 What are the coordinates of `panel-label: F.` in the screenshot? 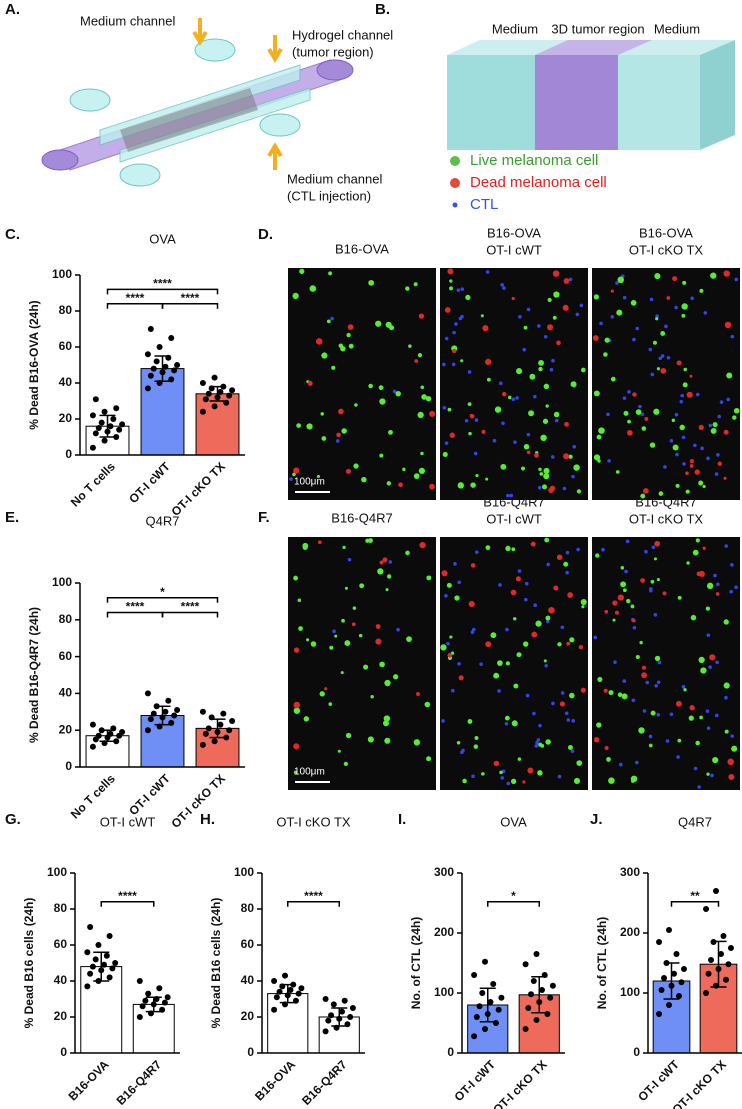 It's located at (264, 517).